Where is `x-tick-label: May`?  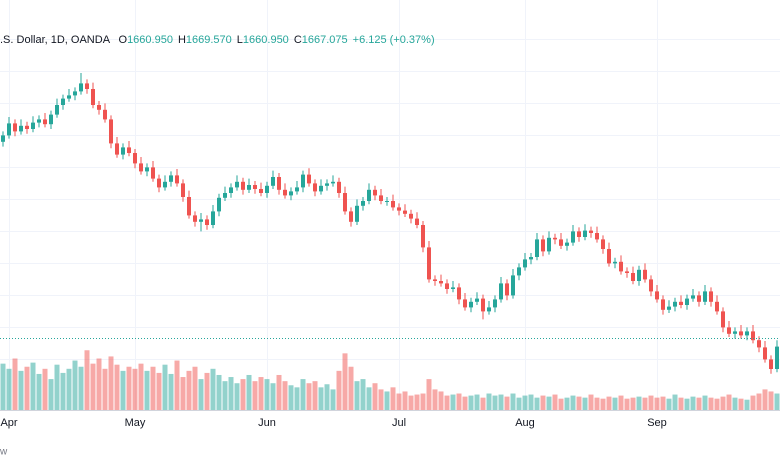 x-tick-label: May is located at coordinates (135, 423).